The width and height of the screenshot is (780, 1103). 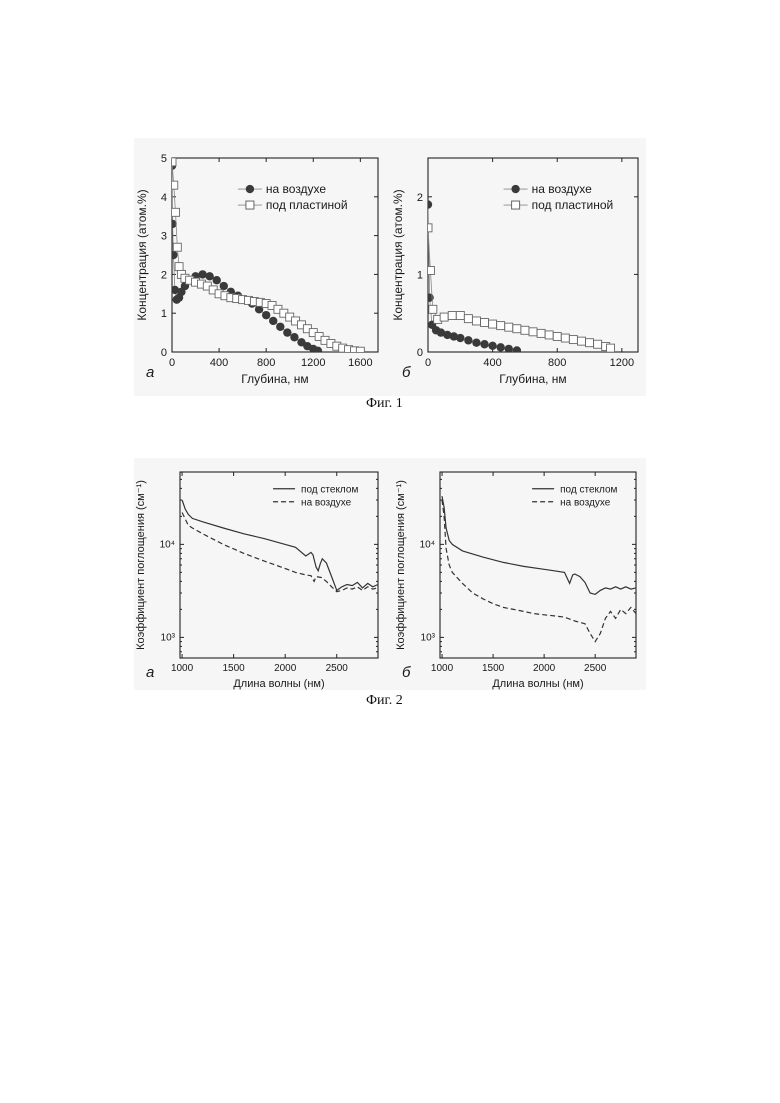 I want to click on y-tick-label: 4, so click(x=164, y=198).